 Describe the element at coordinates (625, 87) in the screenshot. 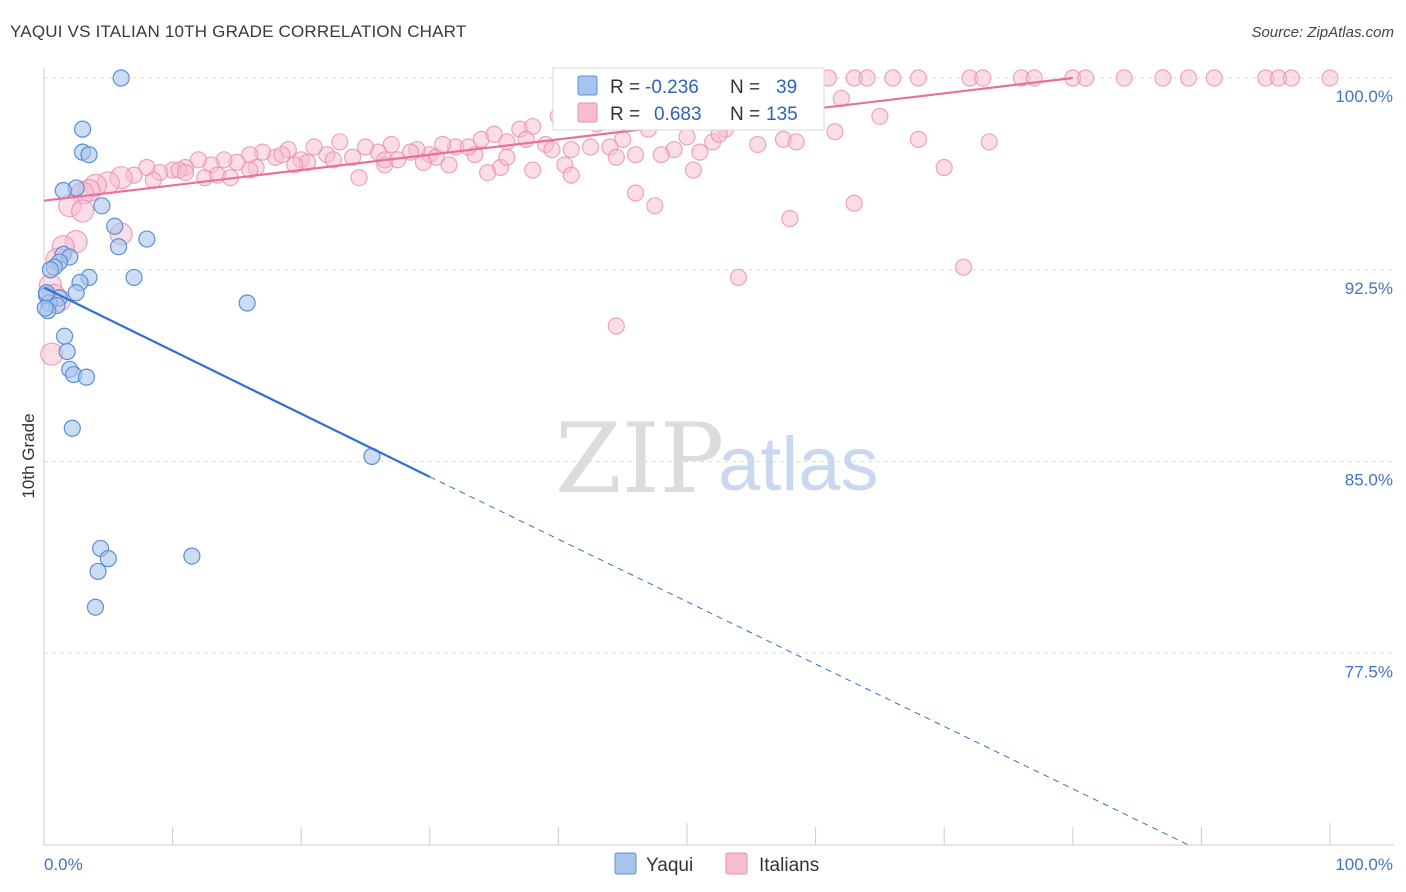

I see `yaqui-r-label: R =` at that location.